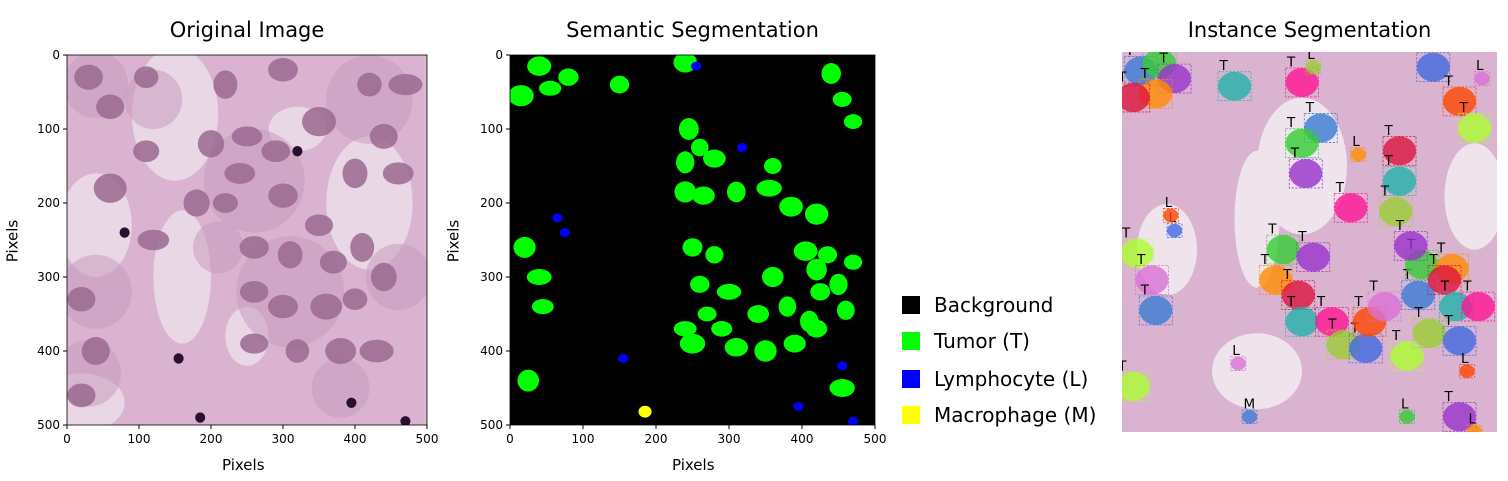  What do you see at coordinates (966, 341) in the screenshot?
I see `legend-tumor: Tumor (T)` at bounding box center [966, 341].